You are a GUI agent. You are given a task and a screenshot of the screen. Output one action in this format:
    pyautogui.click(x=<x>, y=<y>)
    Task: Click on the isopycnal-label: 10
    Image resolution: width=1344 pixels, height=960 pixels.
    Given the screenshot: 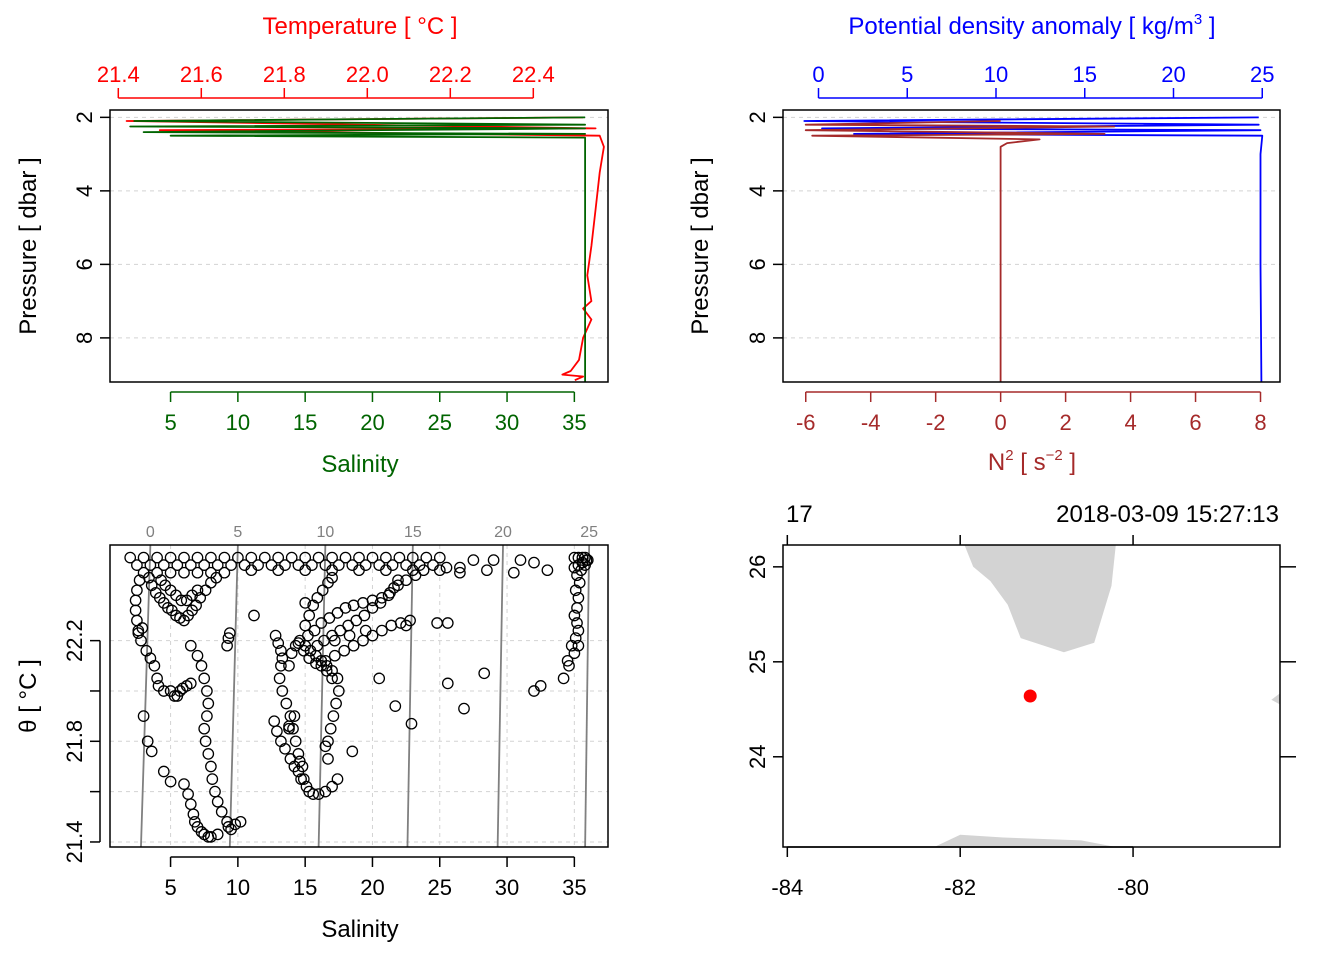 What is the action you would take?
    pyautogui.click(x=325, y=532)
    